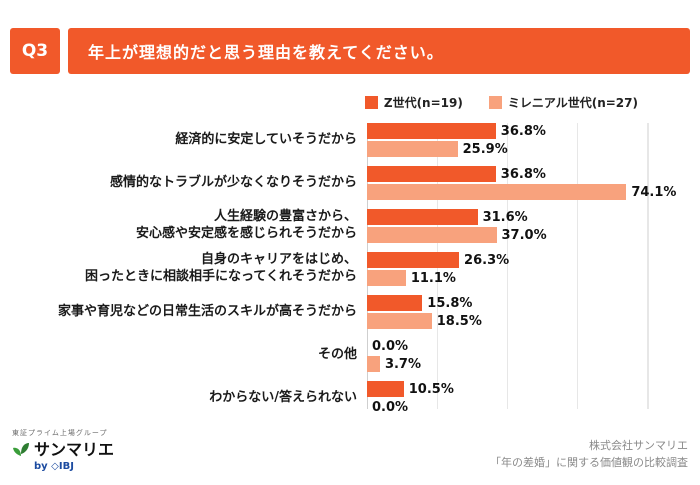 The height and width of the screenshot is (485, 700). What do you see at coordinates (233, 182) in the screenshot?
I see `category-label: 感情的なトラブルが少なくなりそうだから` at bounding box center [233, 182].